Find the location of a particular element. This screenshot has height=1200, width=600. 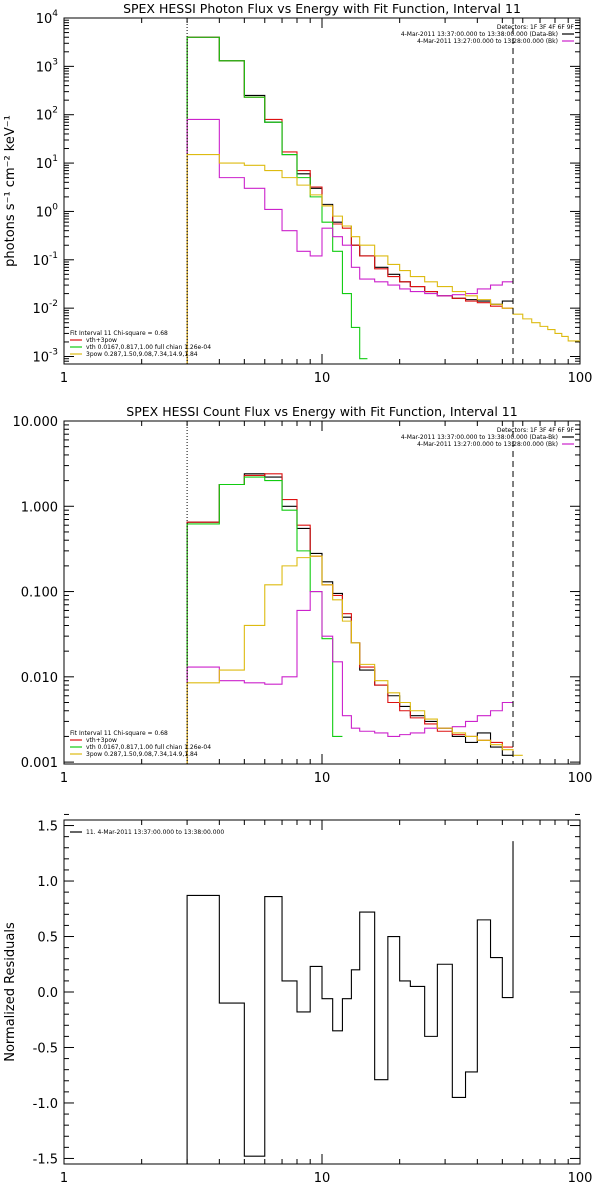

y-tick-label: 0.001 is located at coordinates (39, 763).